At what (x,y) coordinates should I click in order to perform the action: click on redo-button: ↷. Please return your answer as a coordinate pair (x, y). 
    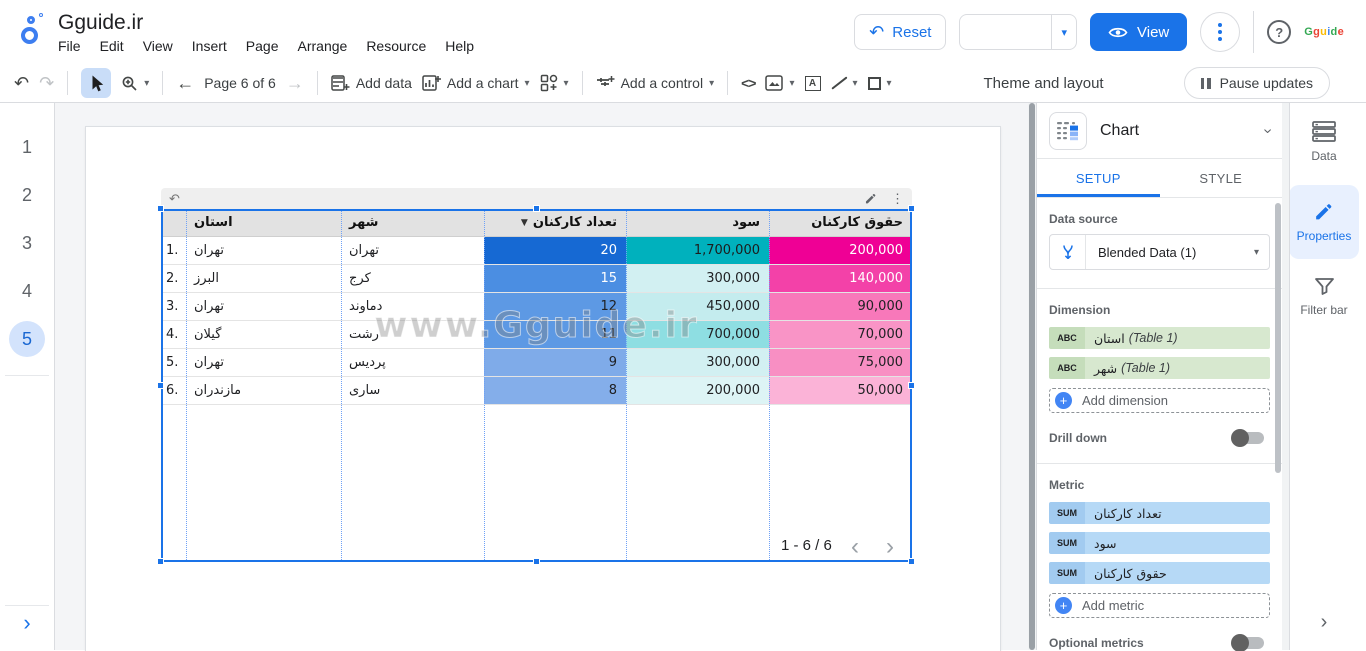
    Looking at the image, I should click on (47, 83).